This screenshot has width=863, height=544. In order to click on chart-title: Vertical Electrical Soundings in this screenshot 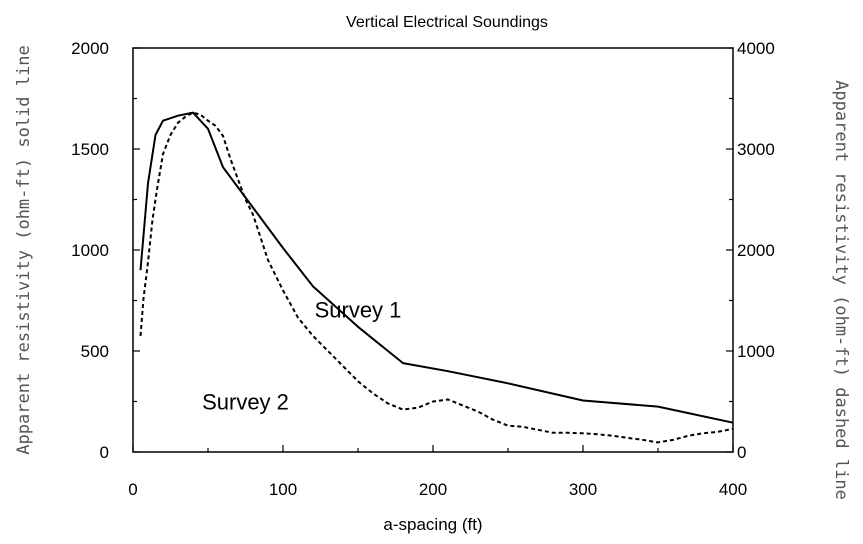, I will do `click(447, 22)`.